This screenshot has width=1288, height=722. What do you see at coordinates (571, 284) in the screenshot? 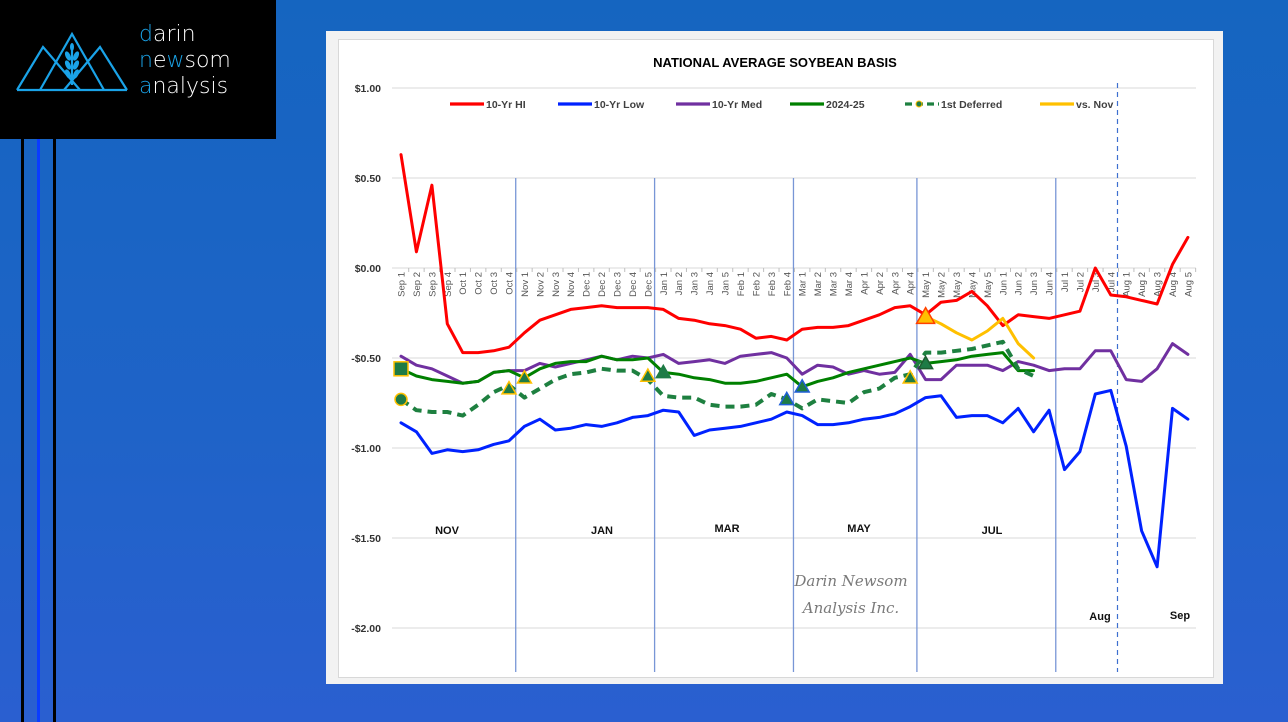
I see `x-tick-label: Nov 4` at bounding box center [571, 284].